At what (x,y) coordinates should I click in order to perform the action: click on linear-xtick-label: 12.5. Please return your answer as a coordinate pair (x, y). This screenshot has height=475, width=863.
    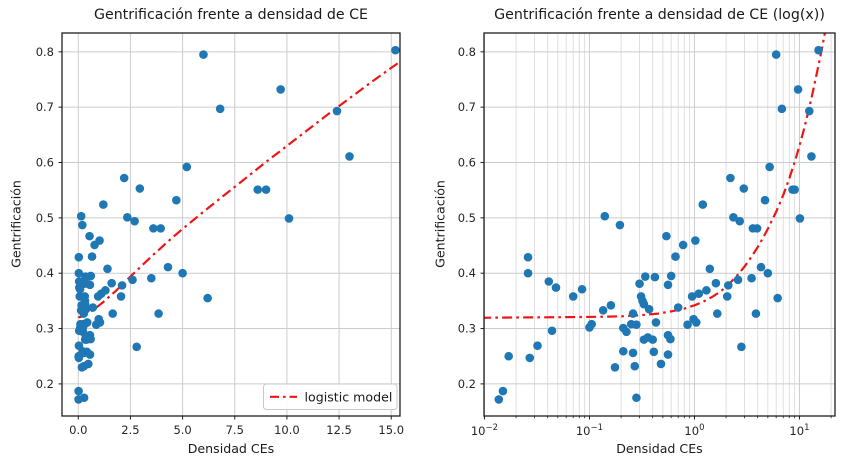
    Looking at the image, I should click on (339, 430).